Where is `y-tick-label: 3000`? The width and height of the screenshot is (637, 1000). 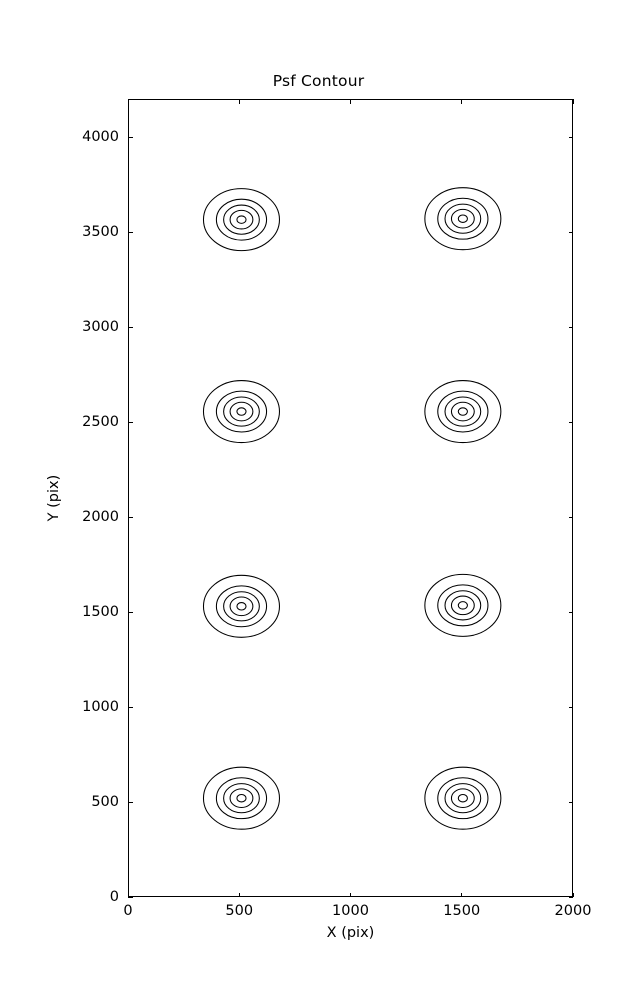
y-tick-label: 3000 is located at coordinates (100, 327).